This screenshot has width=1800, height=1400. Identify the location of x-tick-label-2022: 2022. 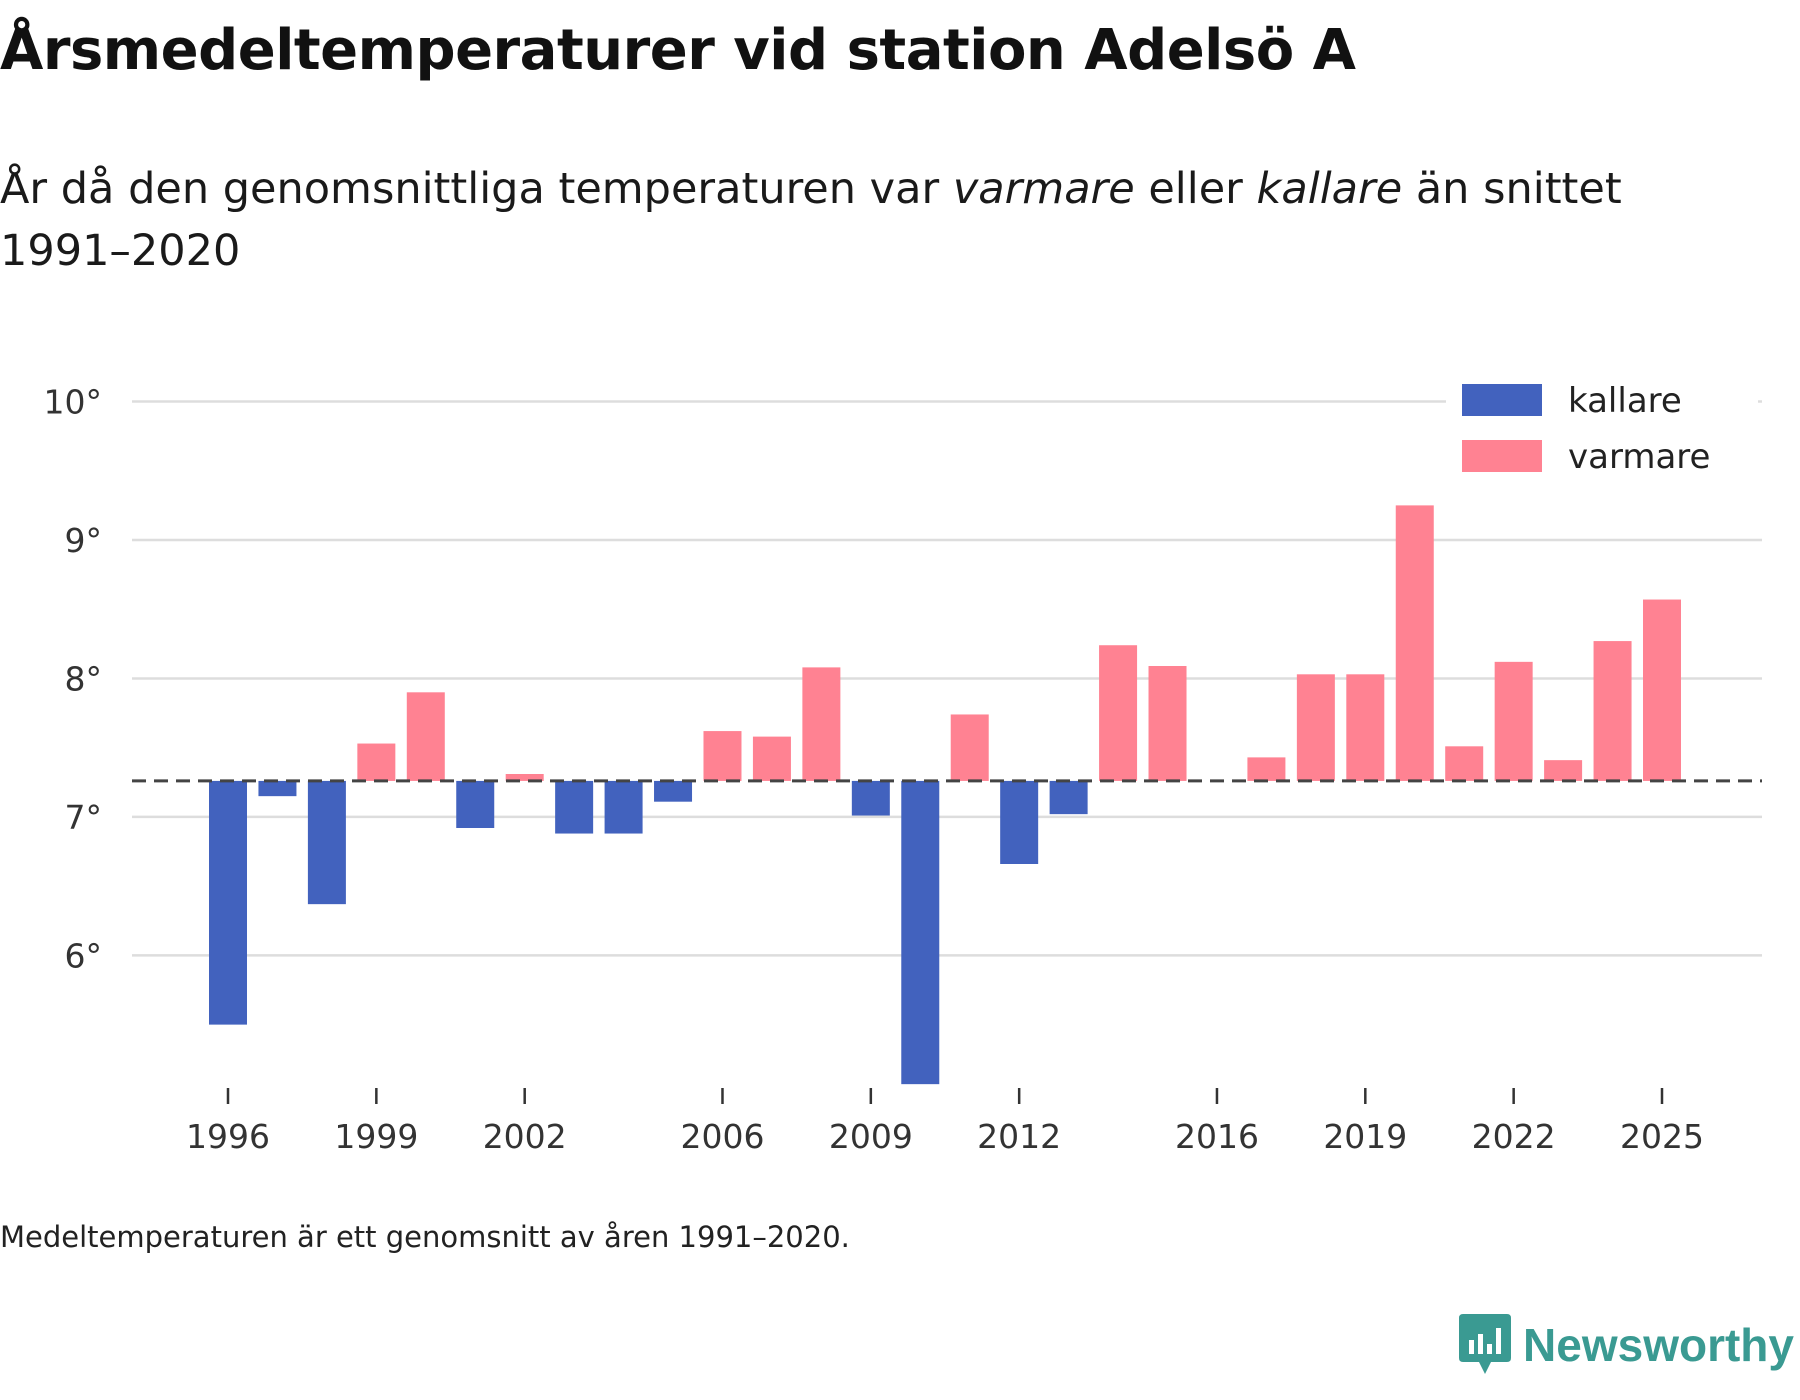
(1514, 1136).